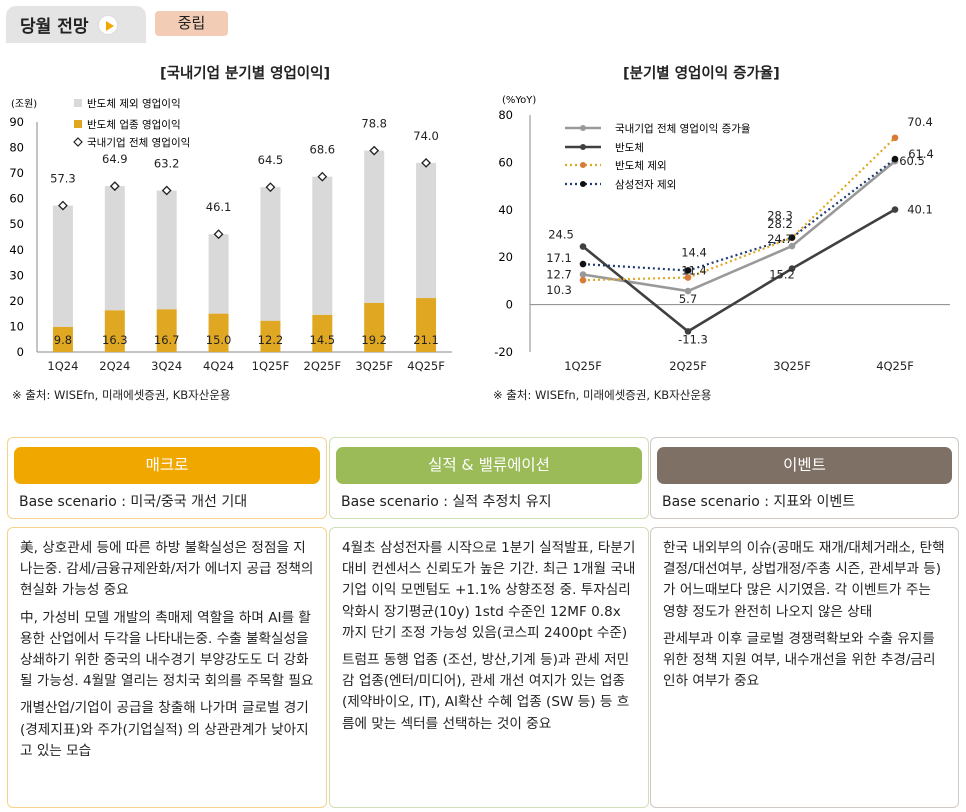  I want to click on x-tick-label: 1Q25F, so click(271, 366).